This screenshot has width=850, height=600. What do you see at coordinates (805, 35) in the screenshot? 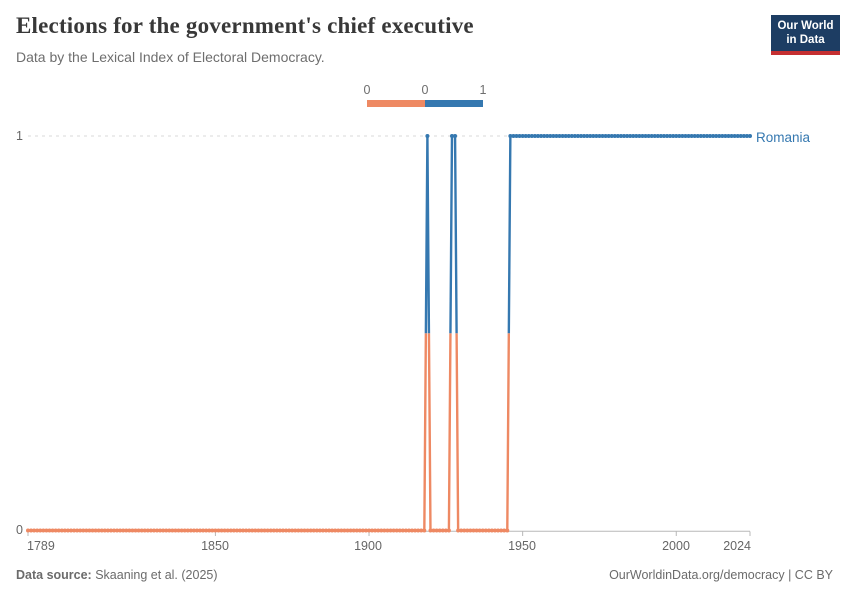
I see `owid-logo: Our World in Data` at bounding box center [805, 35].